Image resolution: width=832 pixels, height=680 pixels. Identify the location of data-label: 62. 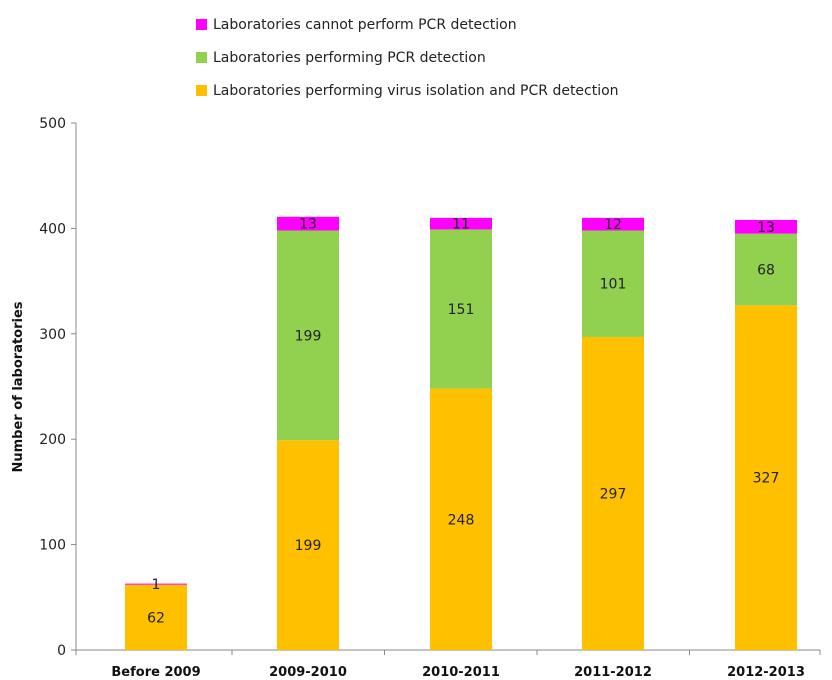
(156, 618).